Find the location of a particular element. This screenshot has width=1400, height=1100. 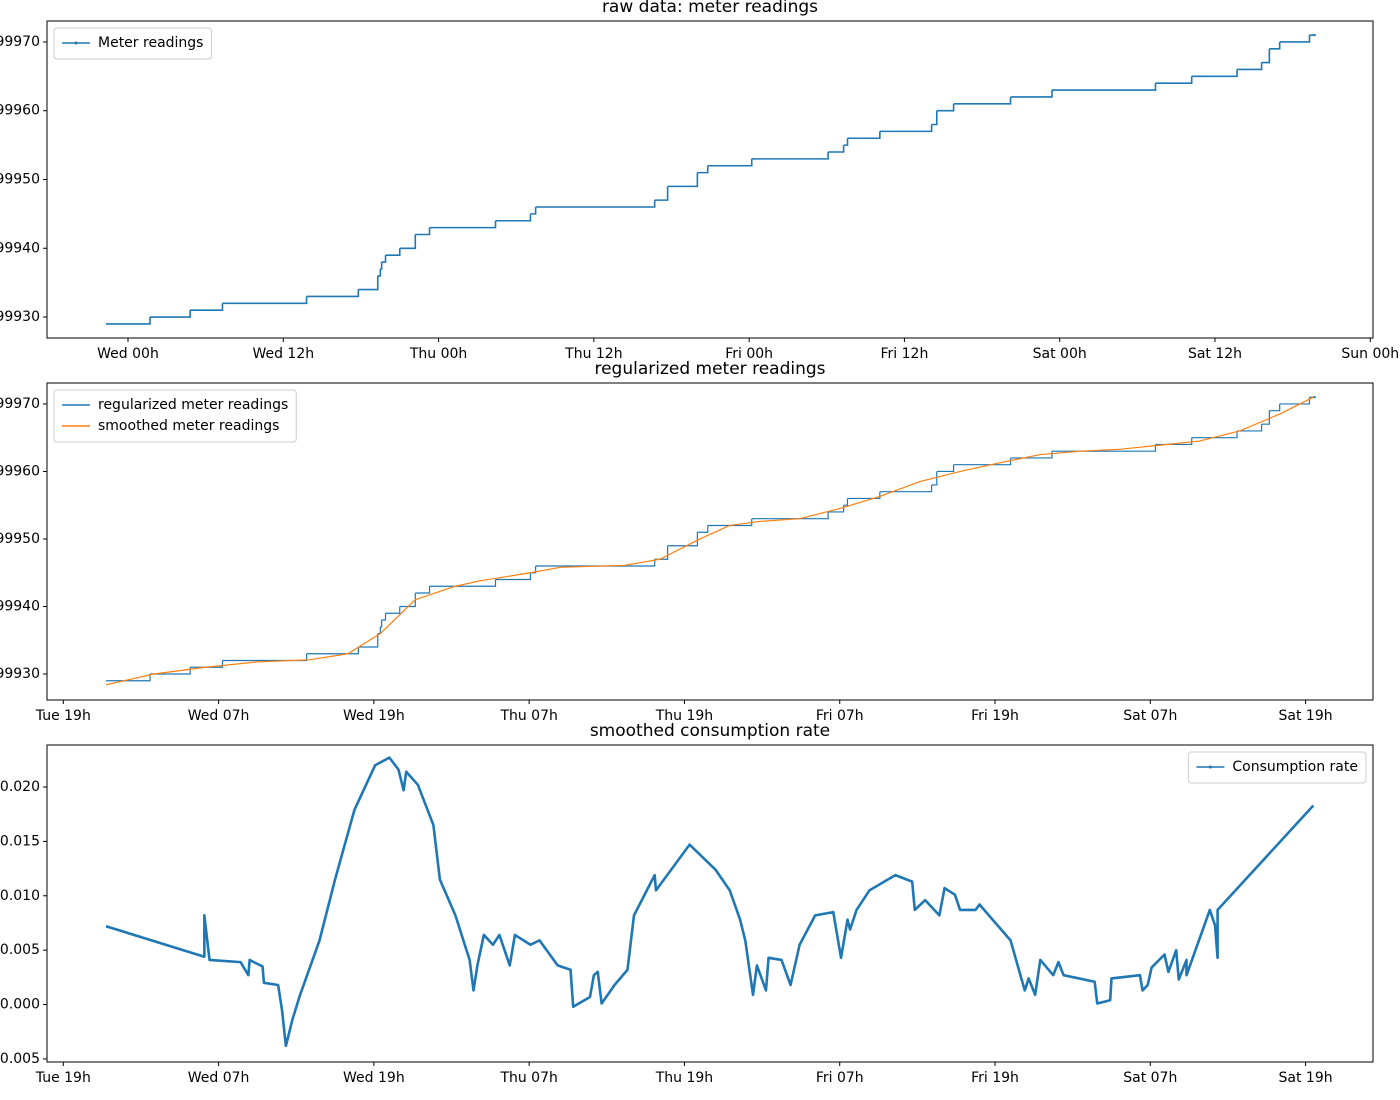

x-tick-label: Wed 12h is located at coordinates (283, 354).